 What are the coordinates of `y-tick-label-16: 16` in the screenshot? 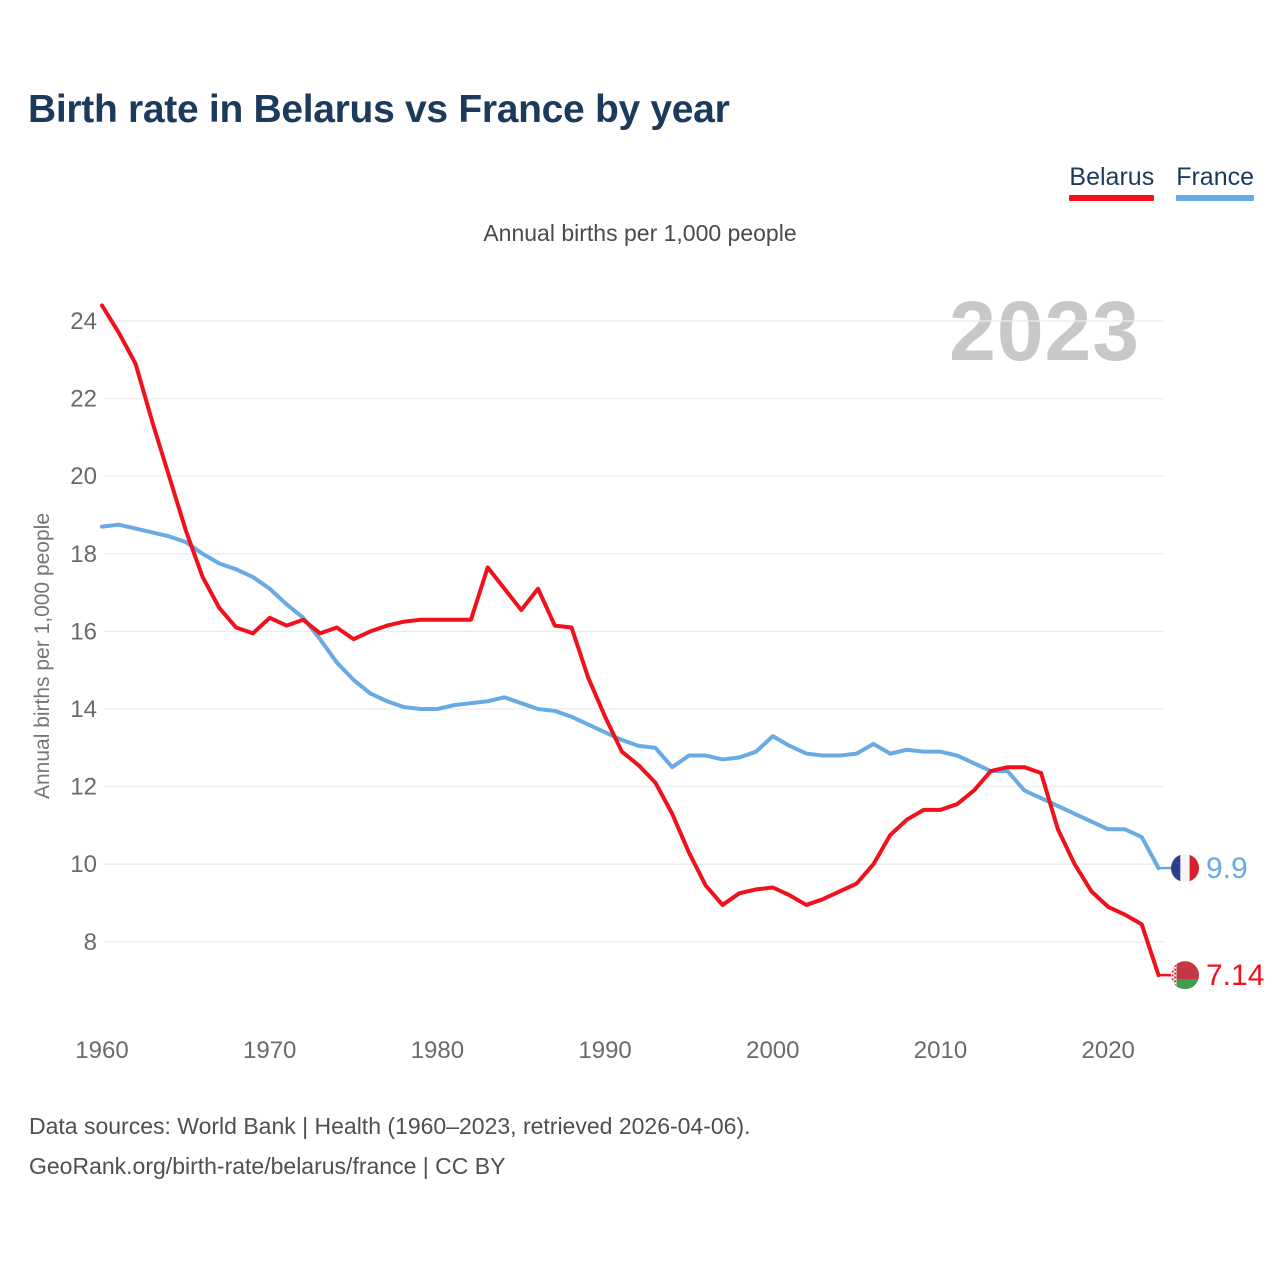 It's located at (83, 631).